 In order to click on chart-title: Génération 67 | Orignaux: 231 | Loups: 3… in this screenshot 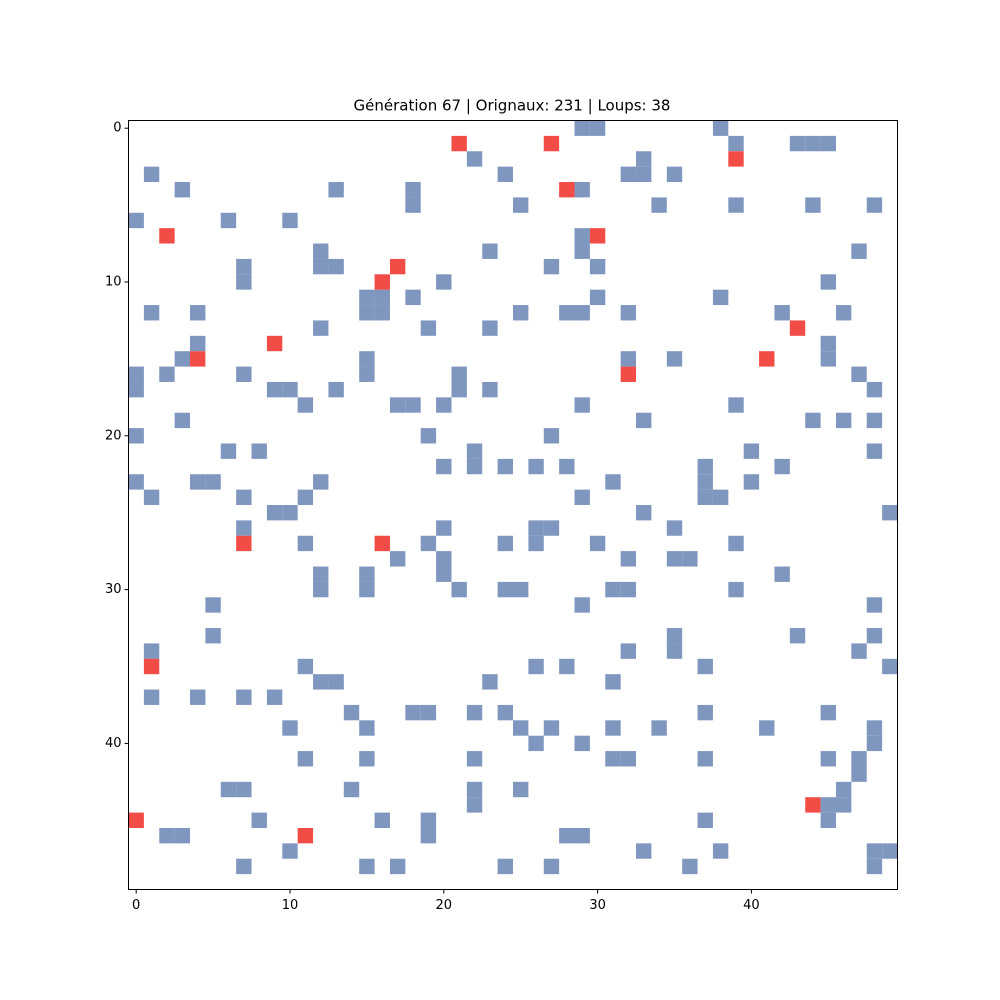, I will do `click(512, 106)`.